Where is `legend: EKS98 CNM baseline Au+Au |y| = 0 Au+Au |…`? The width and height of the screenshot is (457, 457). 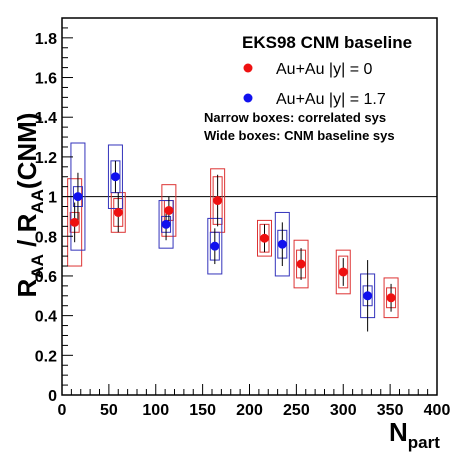
legend: EKS98 CNM baseline Au+Au |y| = 0 Au+Au |… is located at coordinates (308, 88).